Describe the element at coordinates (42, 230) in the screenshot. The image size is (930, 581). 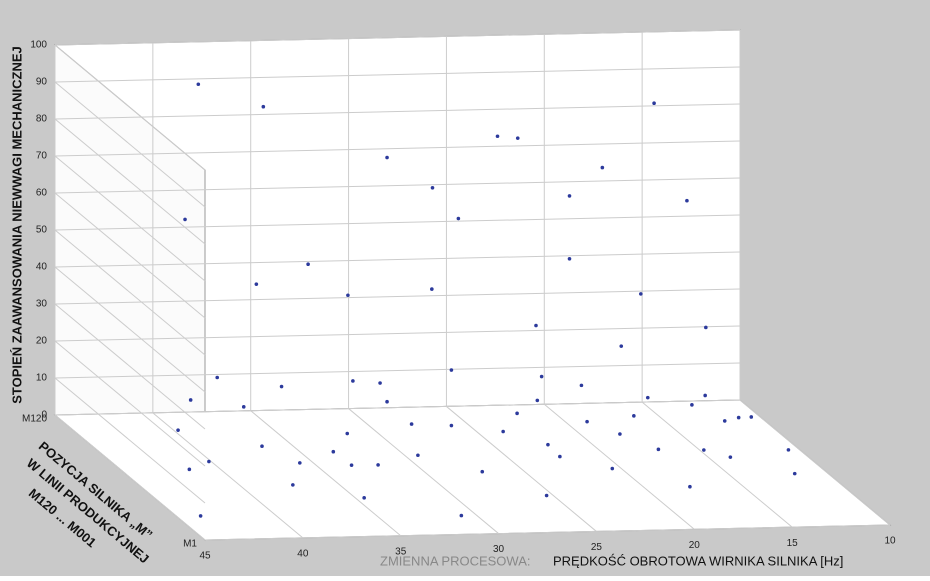
I see `z-tick-label: 50` at that location.